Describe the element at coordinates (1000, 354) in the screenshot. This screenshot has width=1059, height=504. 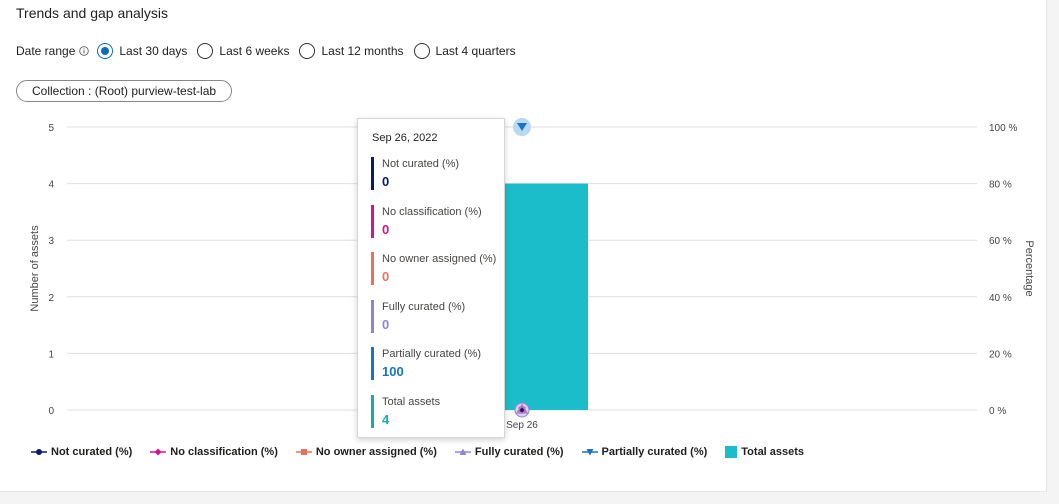
I see `y2-tick-label: 20 %` at that location.